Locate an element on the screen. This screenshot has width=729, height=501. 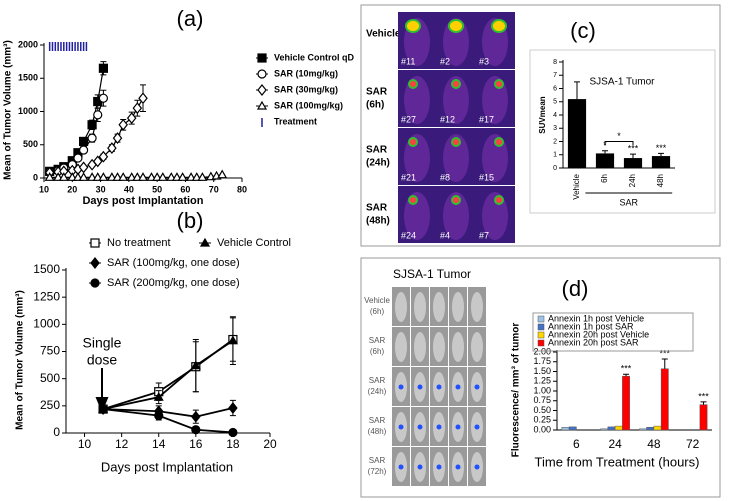
x-axis-label: Days post Implantation is located at coordinates (167, 466).